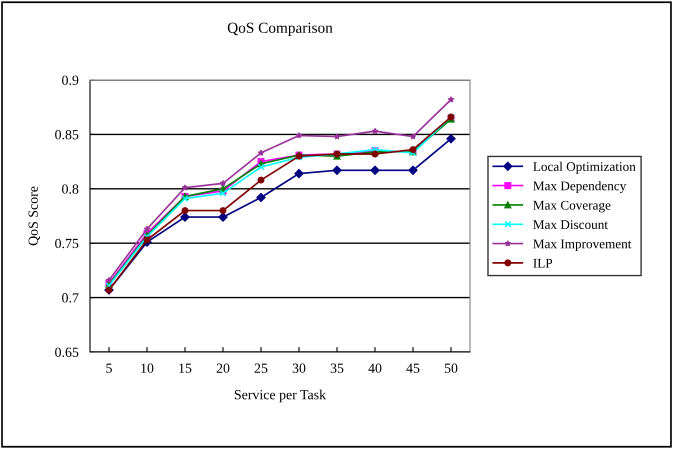 This screenshot has width=673, height=449. What do you see at coordinates (70, 298) in the screenshot?
I see `y-tick-label: 0.7` at bounding box center [70, 298].